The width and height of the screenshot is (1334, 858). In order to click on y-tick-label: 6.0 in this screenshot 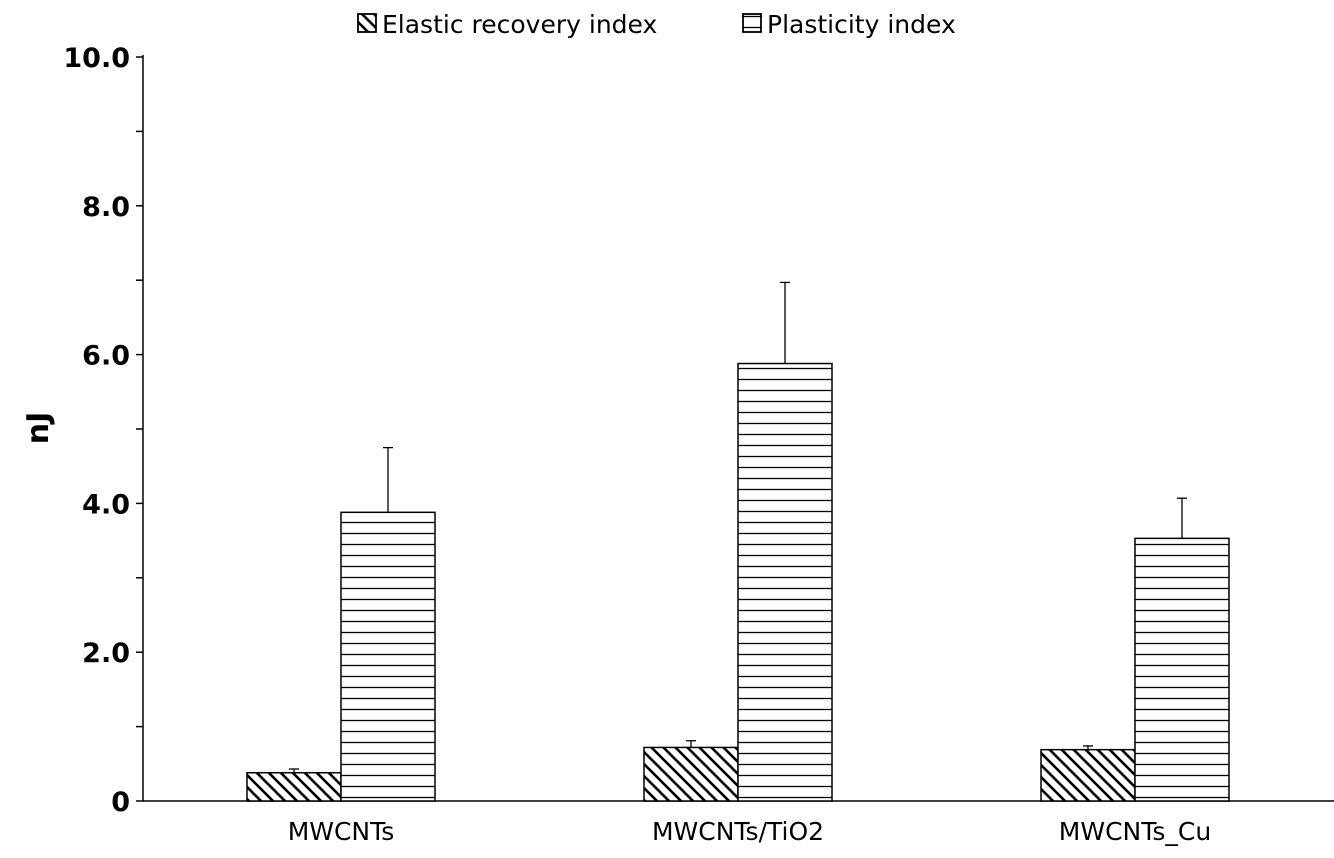, I will do `click(106, 356)`.